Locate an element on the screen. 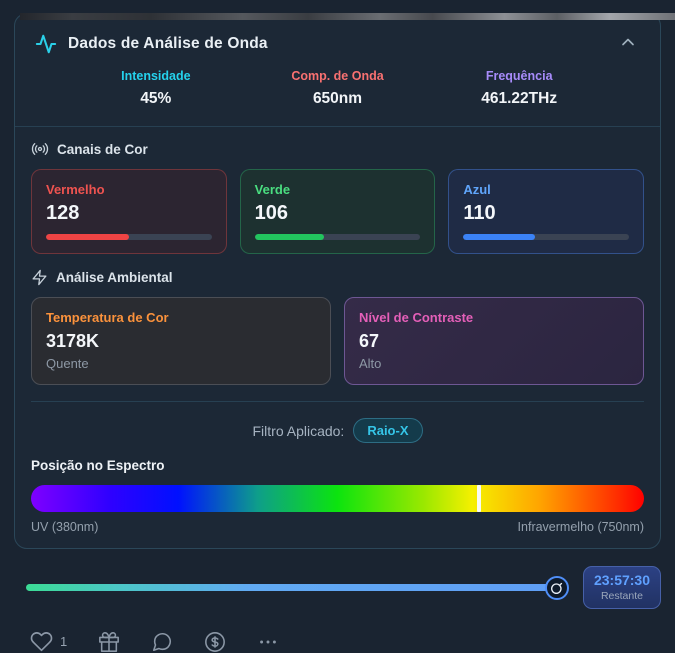 This screenshot has height=653, width=675. channel-card-red: Vermelho 128 is located at coordinates (129, 211).